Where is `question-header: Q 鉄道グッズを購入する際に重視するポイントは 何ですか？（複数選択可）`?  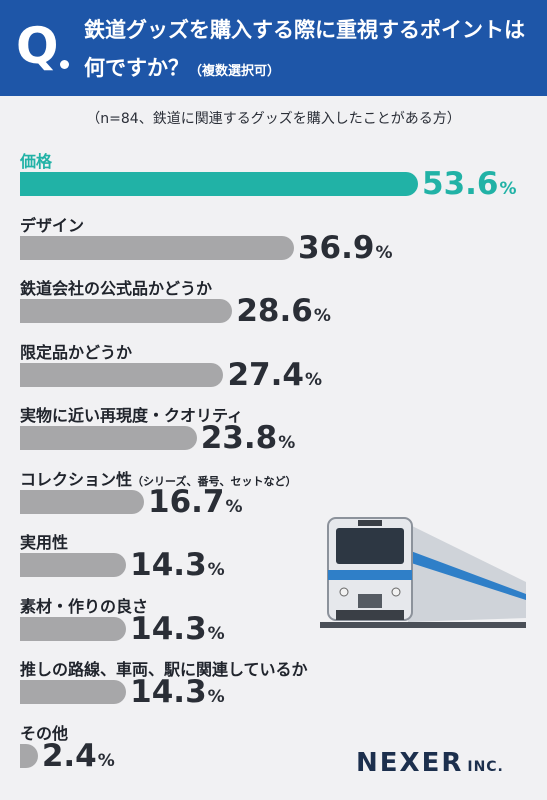
question-header: Q 鉄道グッズを購入する際に重視するポイントは 何ですか？（複数選択可） is located at coordinates (273, 48).